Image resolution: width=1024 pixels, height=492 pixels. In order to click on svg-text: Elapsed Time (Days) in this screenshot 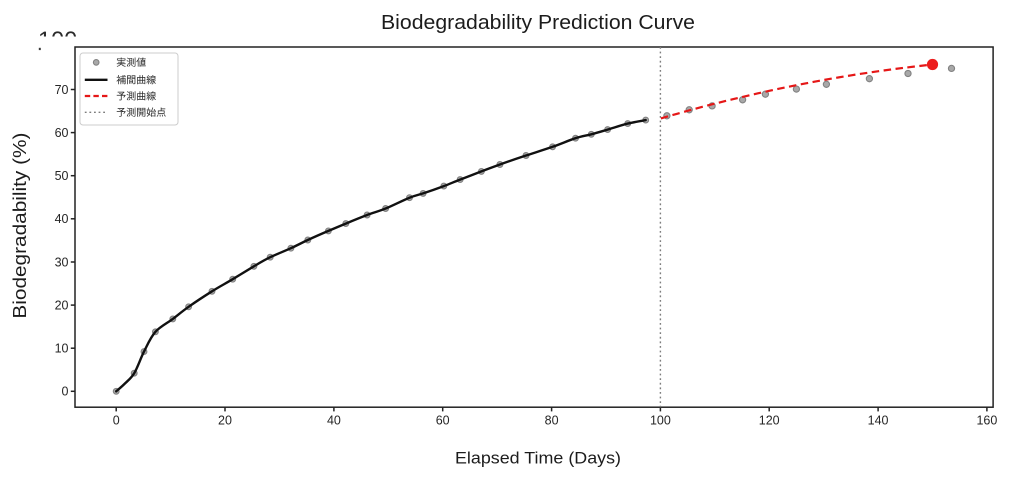, I will do `click(538, 459)`.